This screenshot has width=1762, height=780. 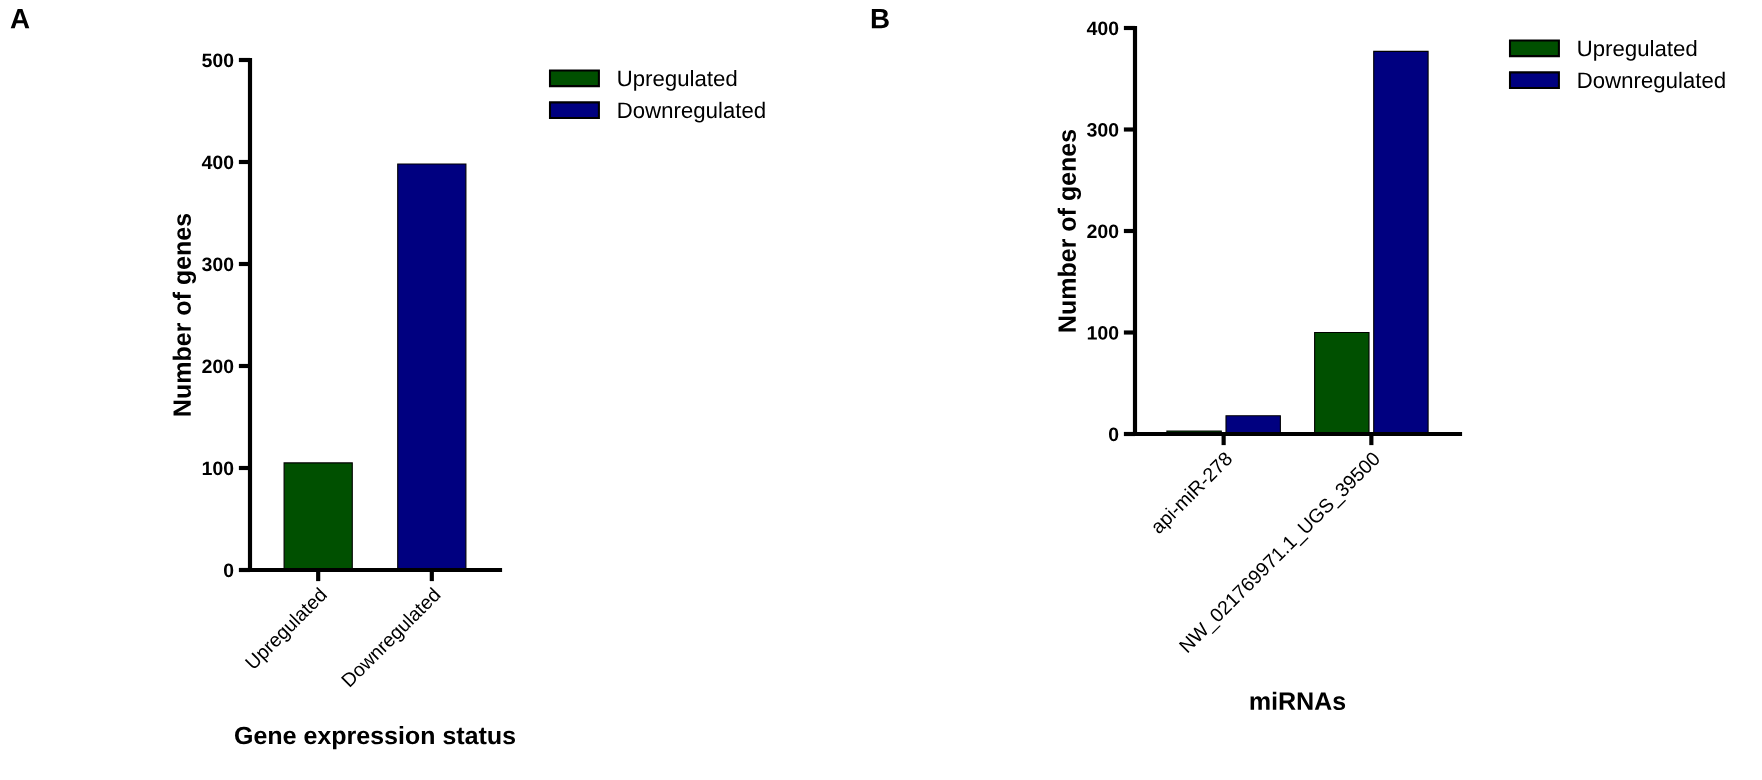 What do you see at coordinates (880, 19) in the screenshot?
I see `text: B` at bounding box center [880, 19].